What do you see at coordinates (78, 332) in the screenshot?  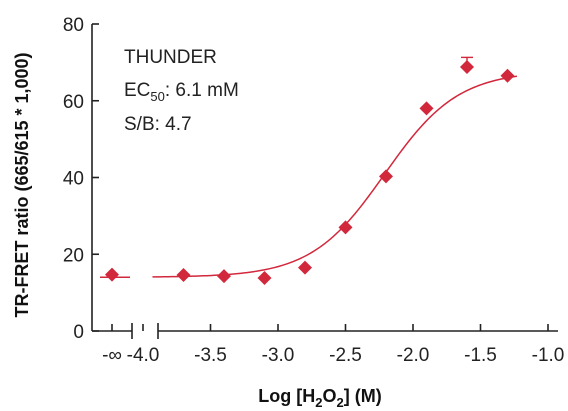 I see `y-tick-label: 0` at bounding box center [78, 332].